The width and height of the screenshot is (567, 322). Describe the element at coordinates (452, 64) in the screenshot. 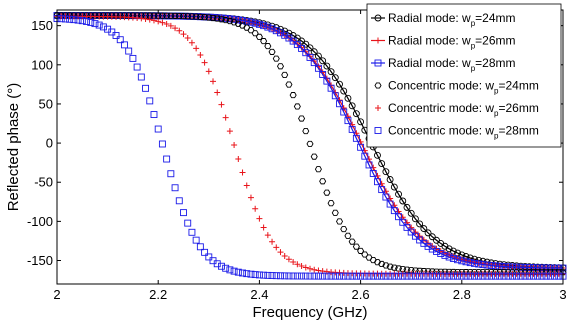

I see `legend-label: Radial mode: wp=28mm` at that location.